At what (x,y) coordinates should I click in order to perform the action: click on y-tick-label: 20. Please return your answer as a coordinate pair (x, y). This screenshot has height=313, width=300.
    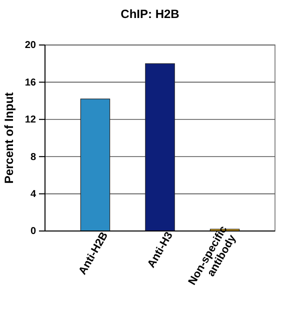
    Looking at the image, I should click on (30, 46).